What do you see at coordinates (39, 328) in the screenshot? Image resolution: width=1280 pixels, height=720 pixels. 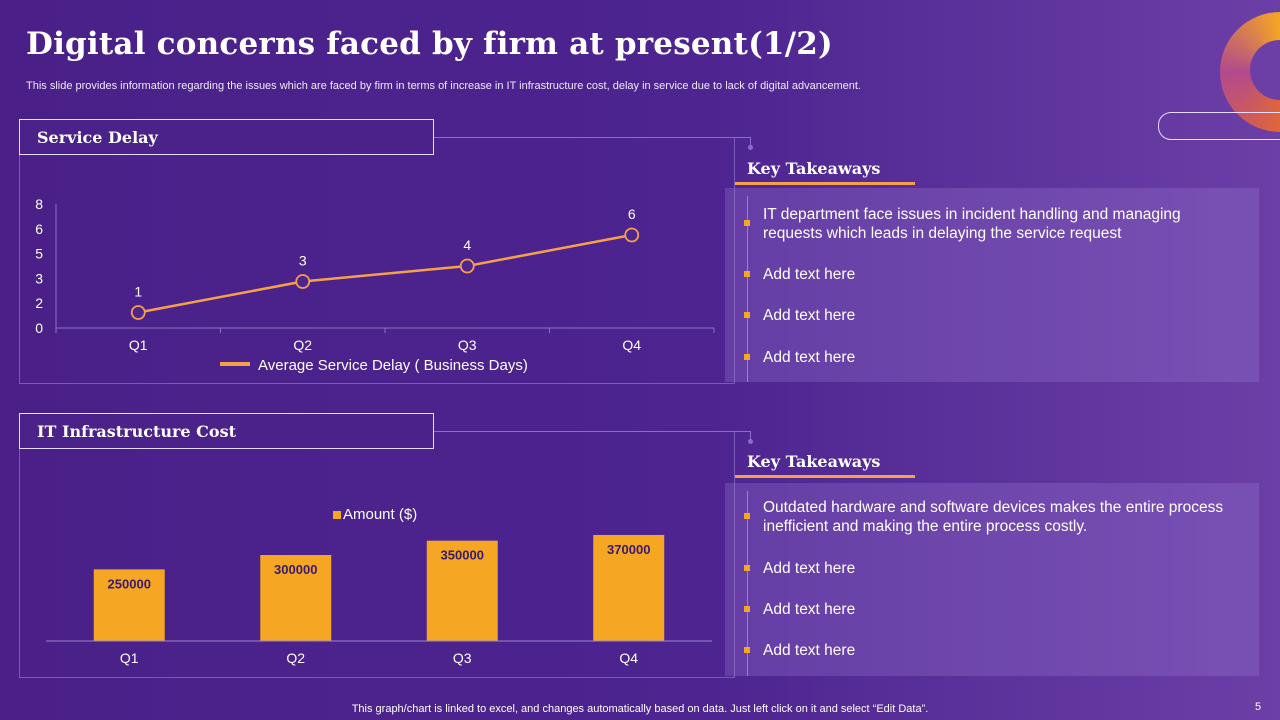 I see `y-tick-label: 0` at bounding box center [39, 328].